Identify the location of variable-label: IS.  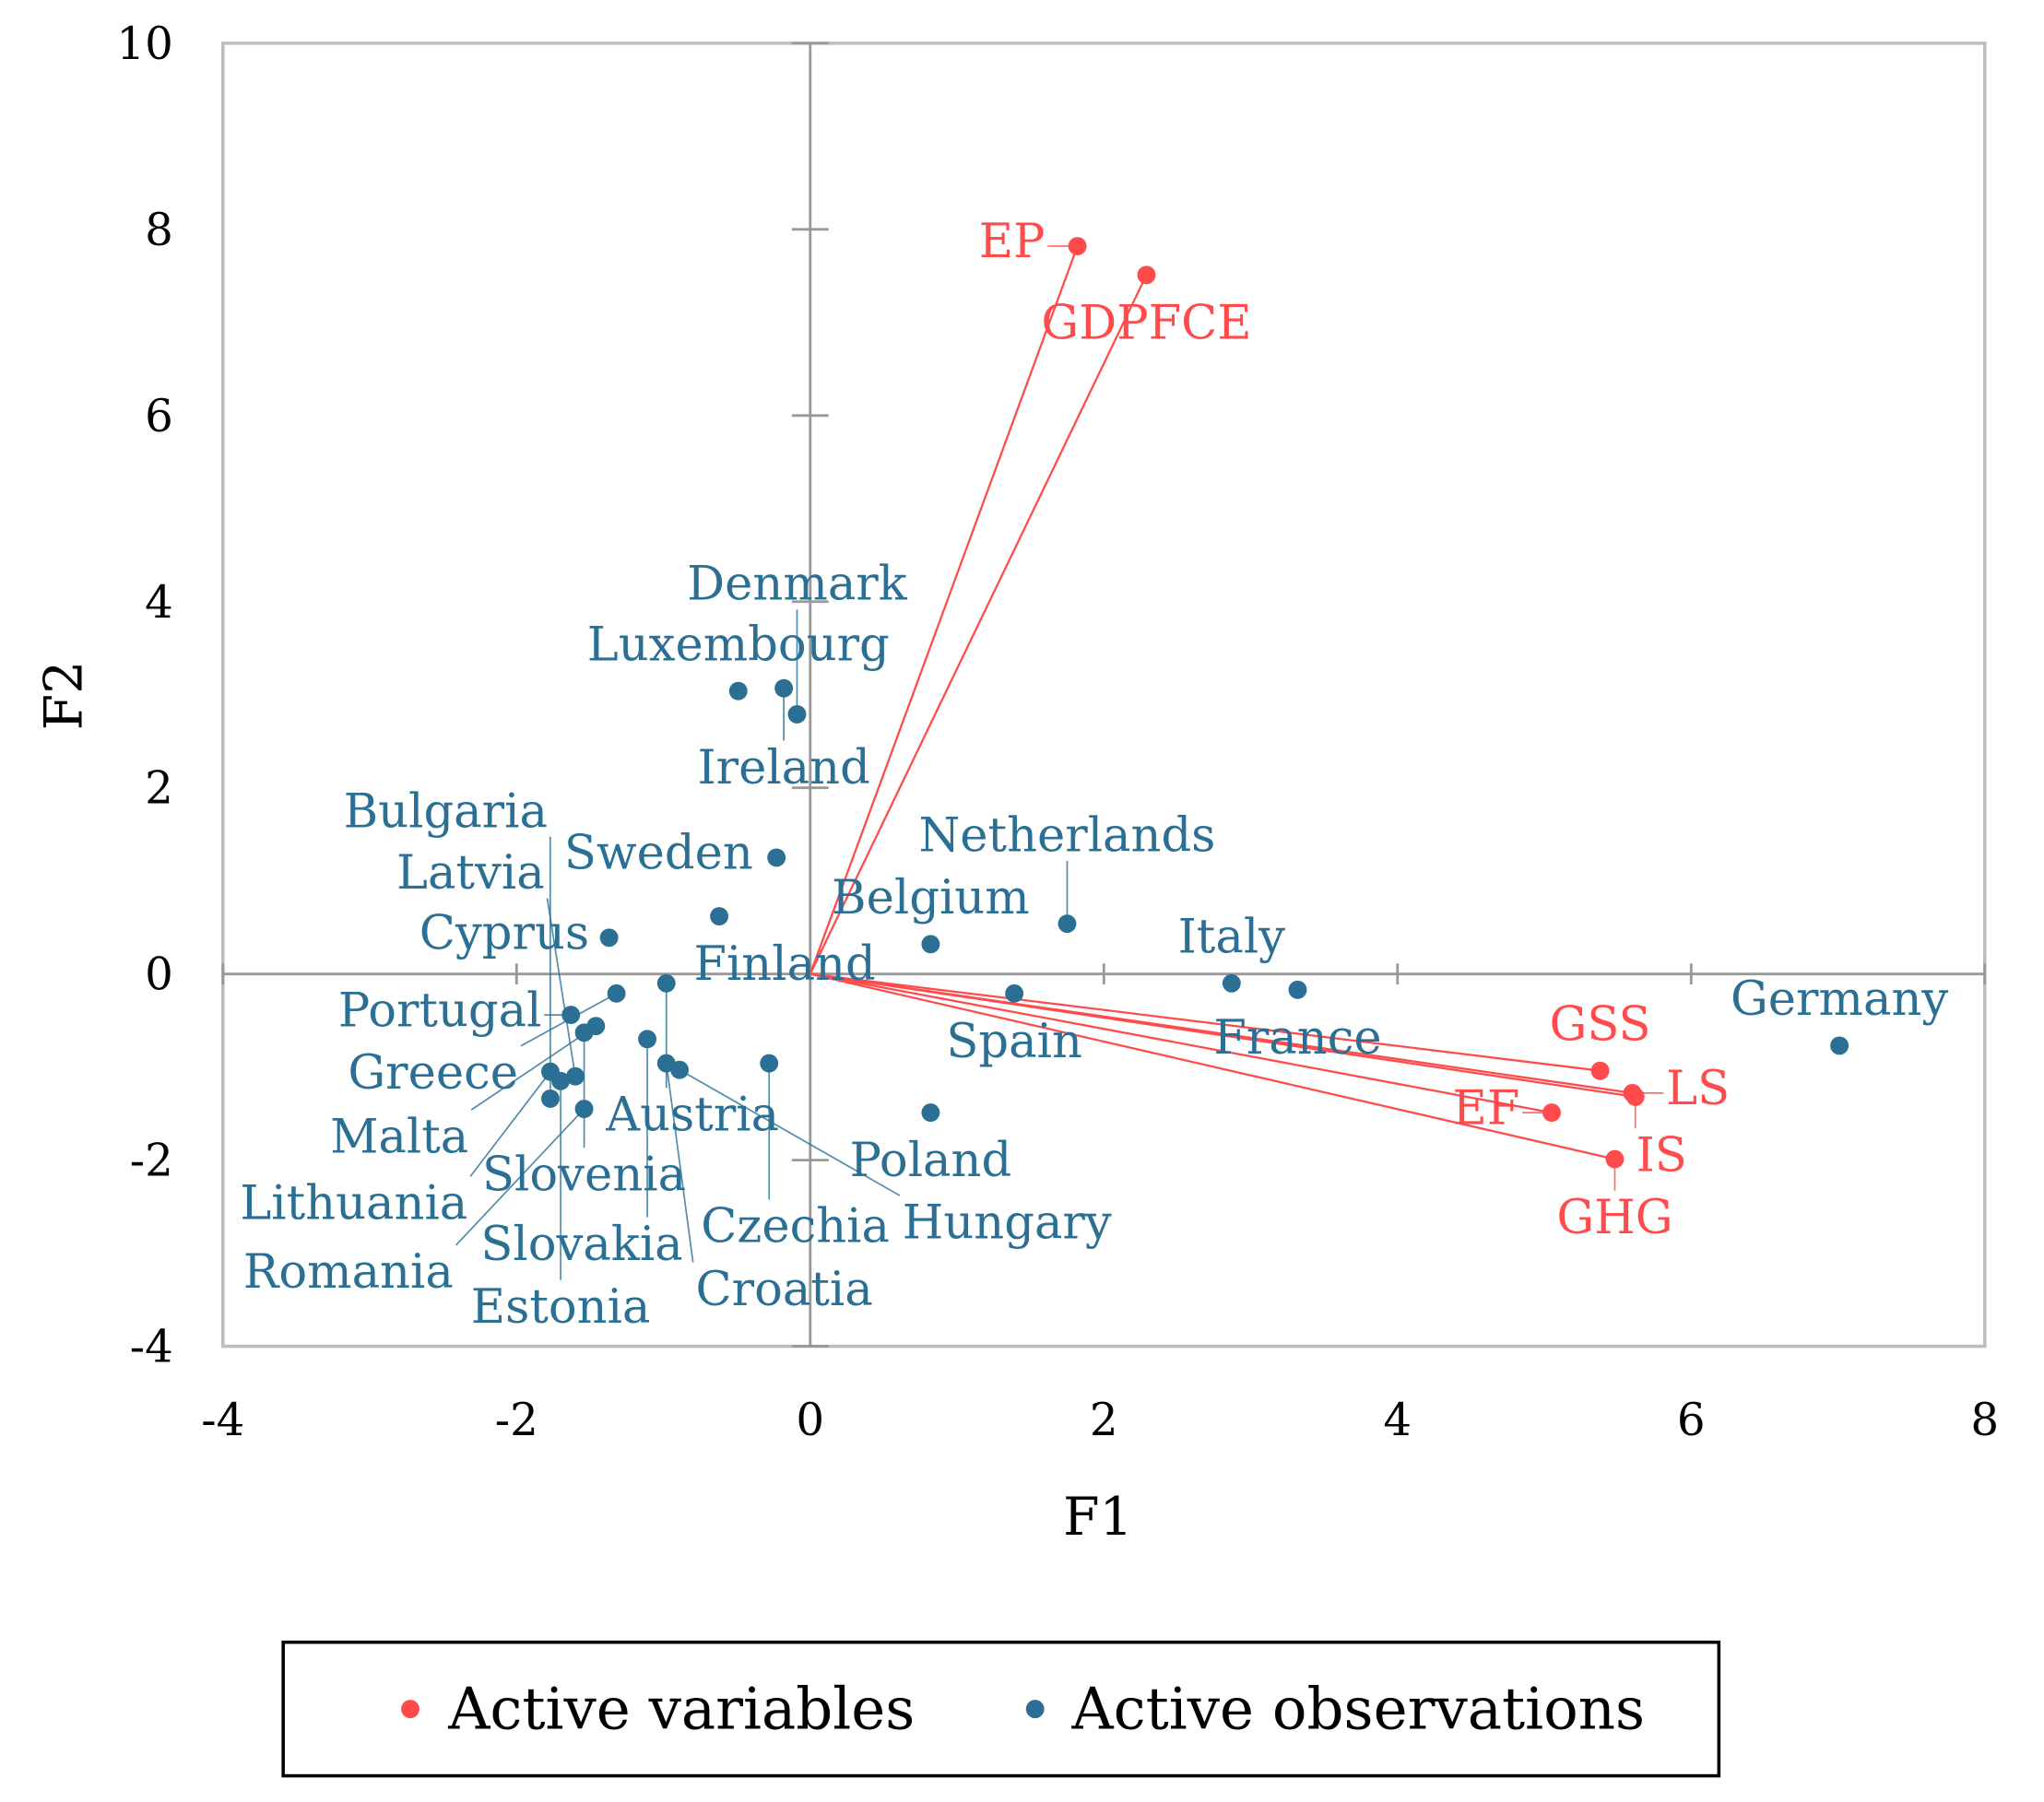
(1661, 1155).